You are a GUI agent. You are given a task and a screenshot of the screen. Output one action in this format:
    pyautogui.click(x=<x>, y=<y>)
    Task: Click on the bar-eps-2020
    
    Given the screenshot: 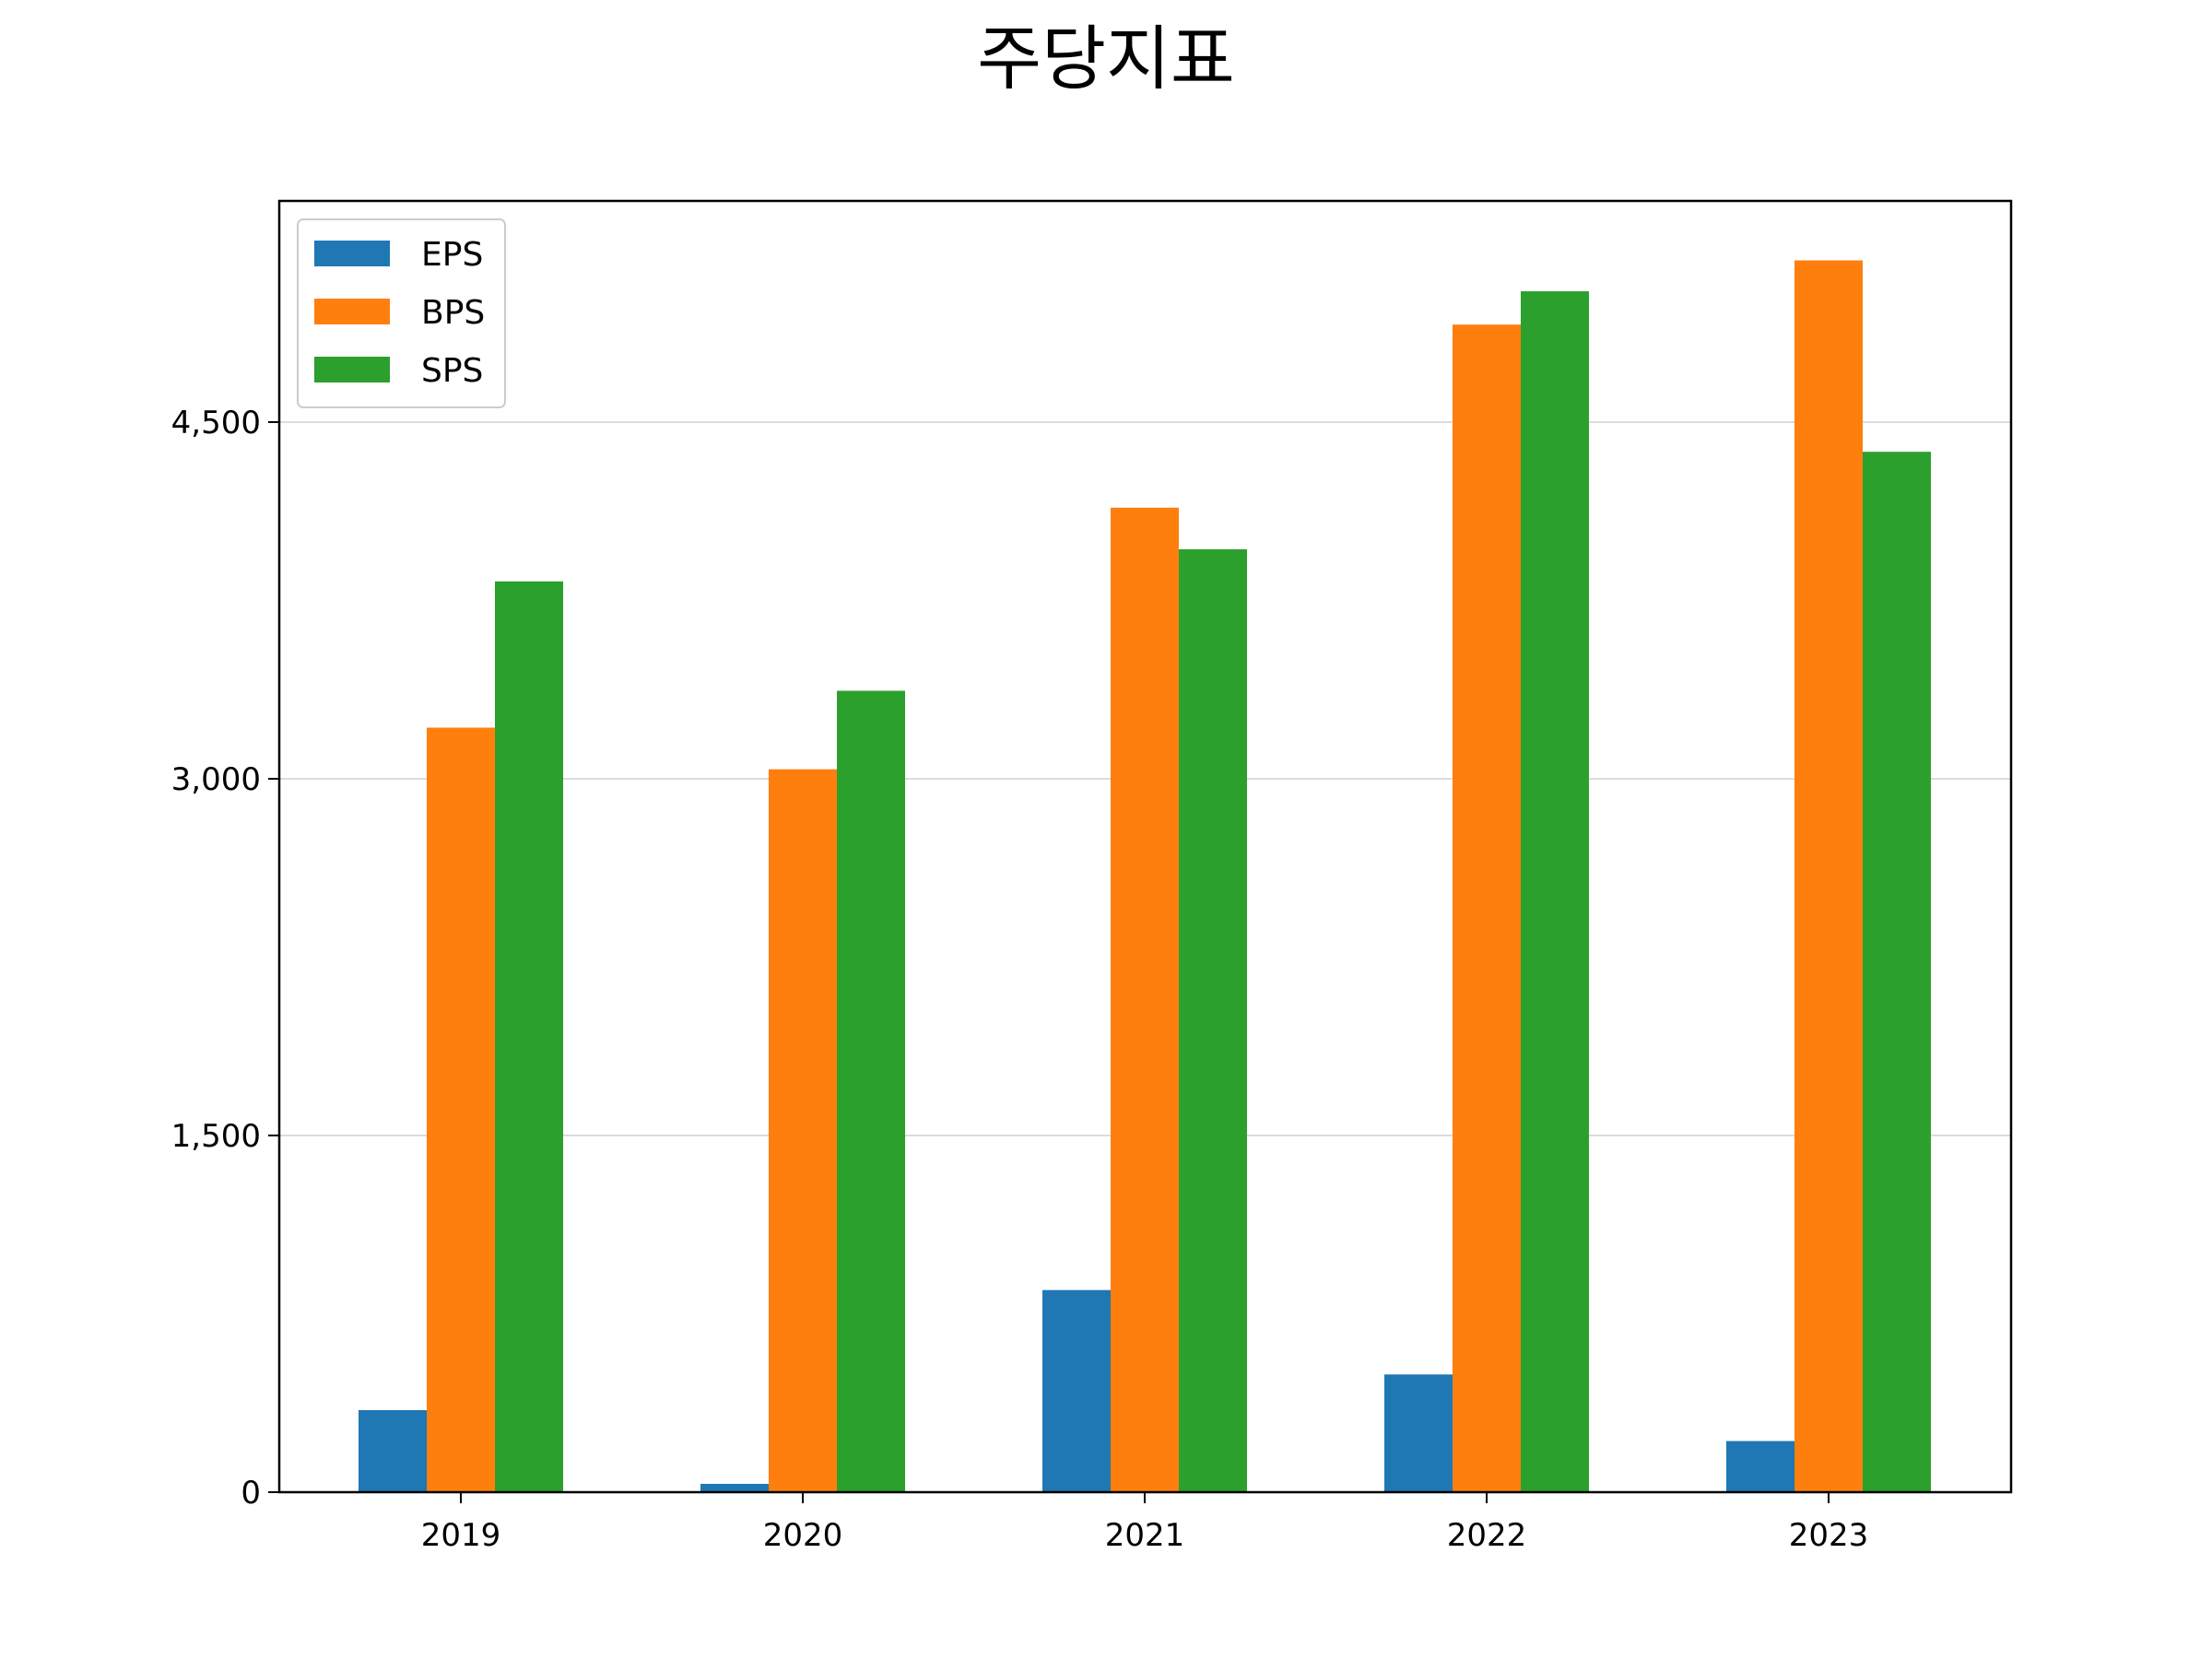 What is the action you would take?
    pyautogui.click(x=734, y=1487)
    